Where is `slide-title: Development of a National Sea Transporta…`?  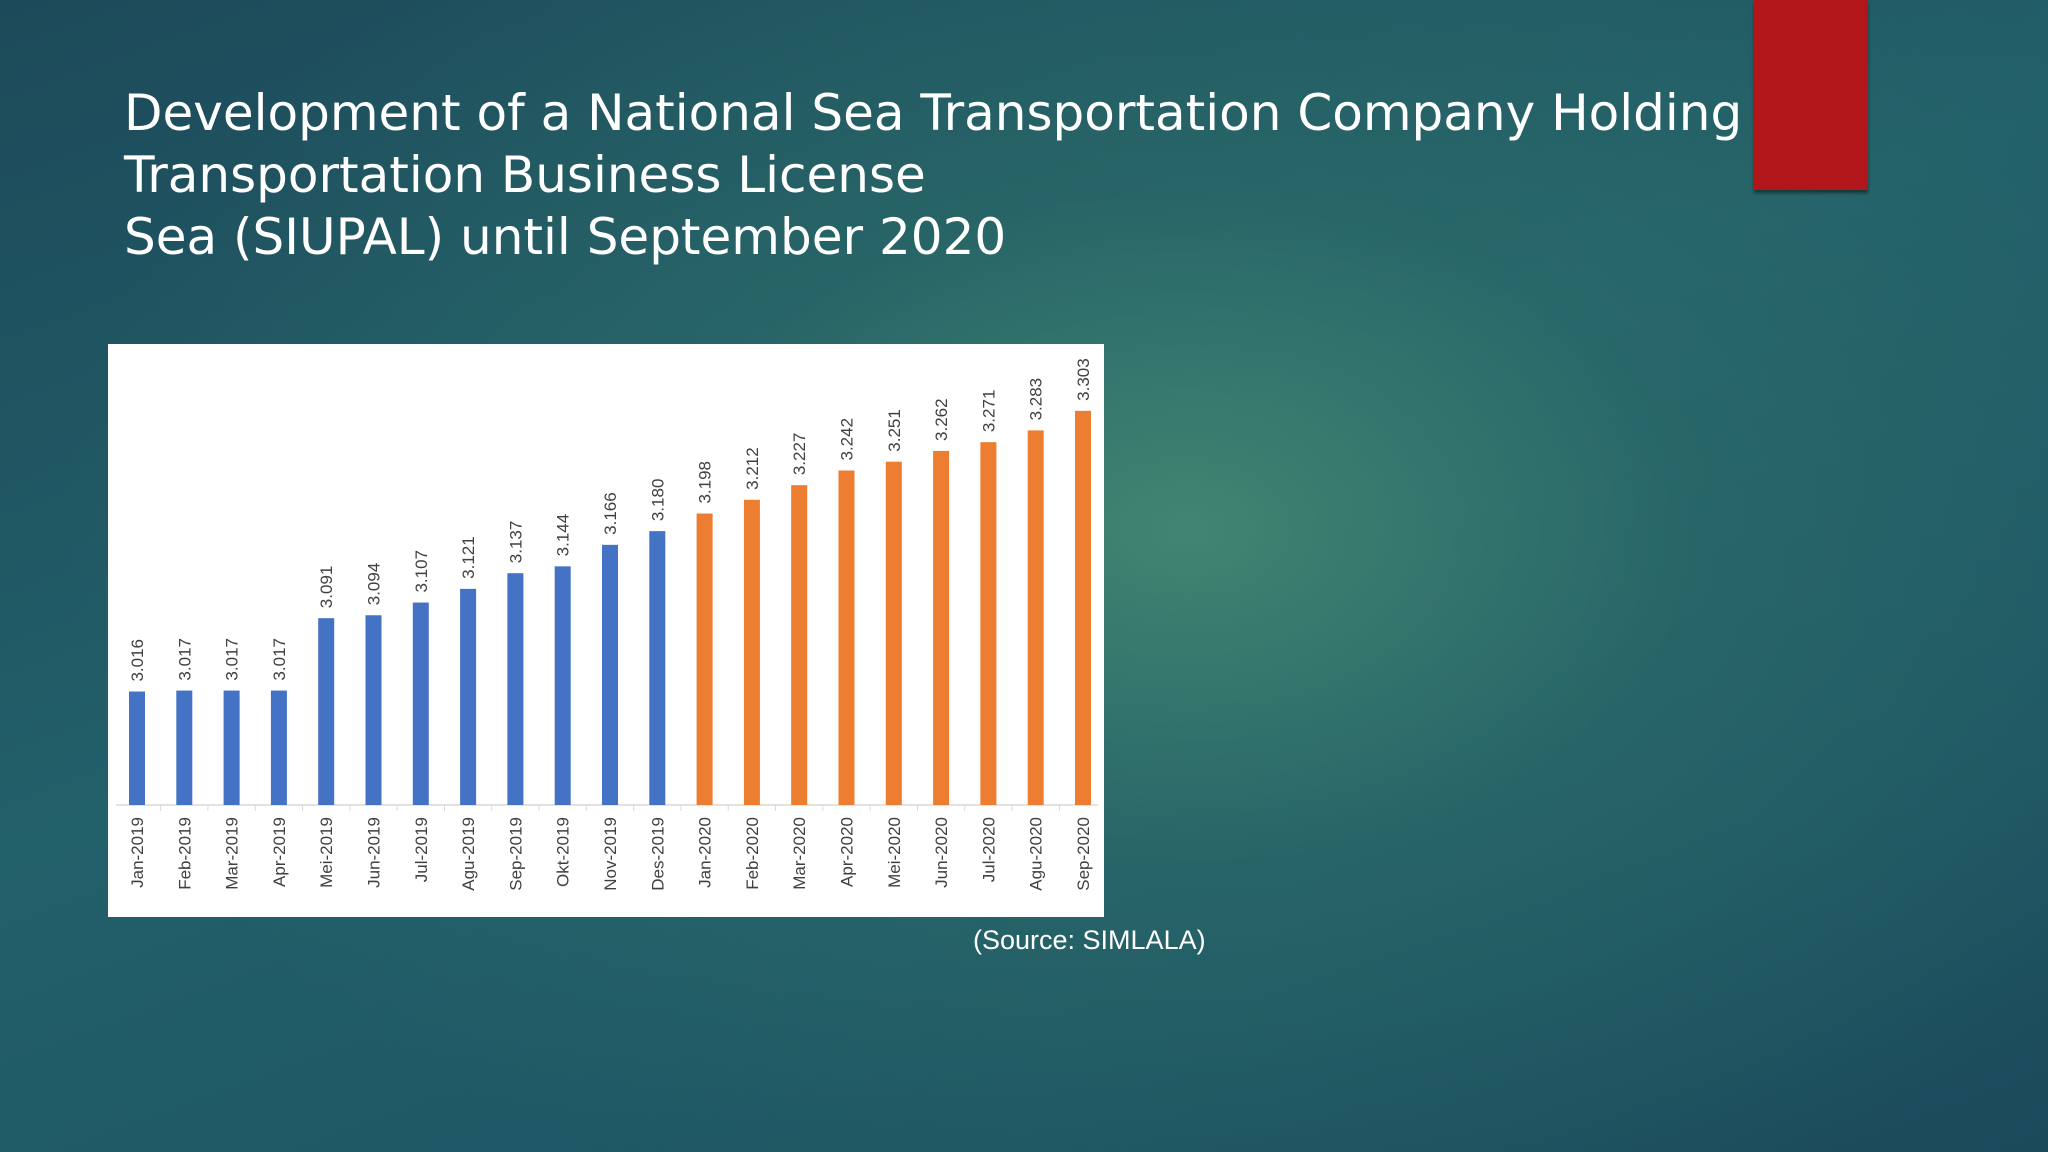 slide-title: Development of a National Sea Transporta… is located at coordinates (956, 175).